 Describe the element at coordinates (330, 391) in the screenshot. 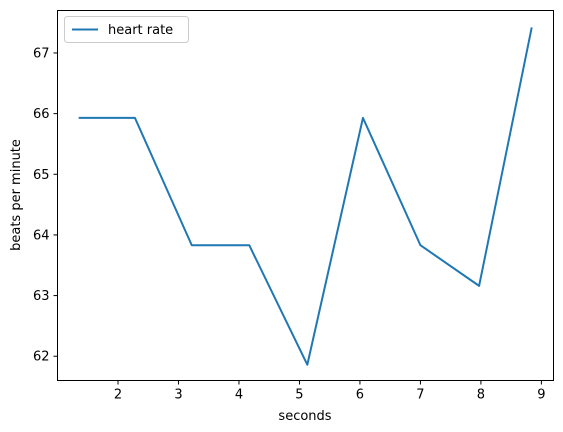

I see `x-axis-ticks: 2 3 4 5 6 7 8 9` at that location.